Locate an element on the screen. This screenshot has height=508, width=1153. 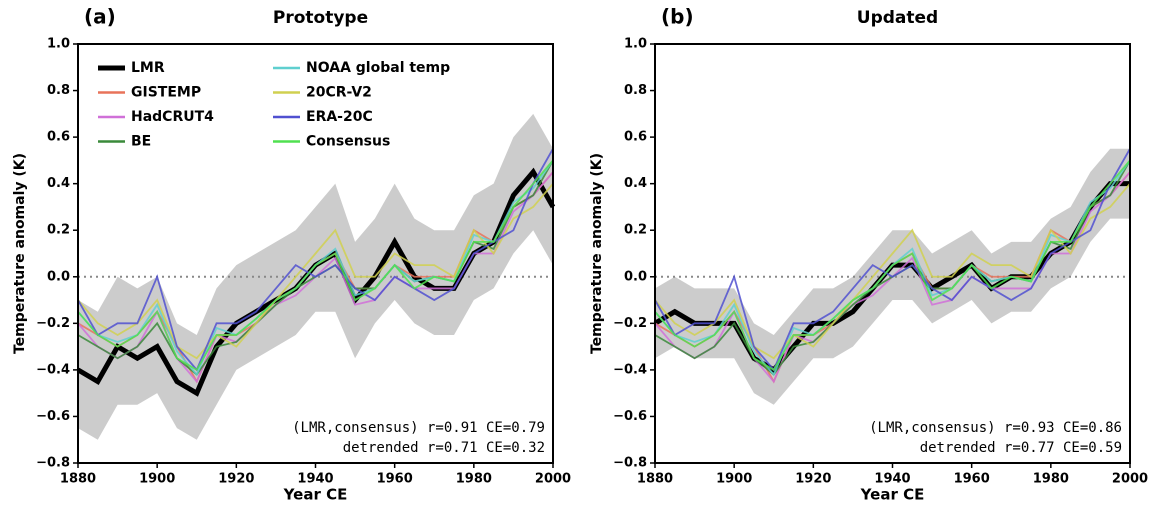
legend-label: HadCRUT4 is located at coordinates (172, 117).